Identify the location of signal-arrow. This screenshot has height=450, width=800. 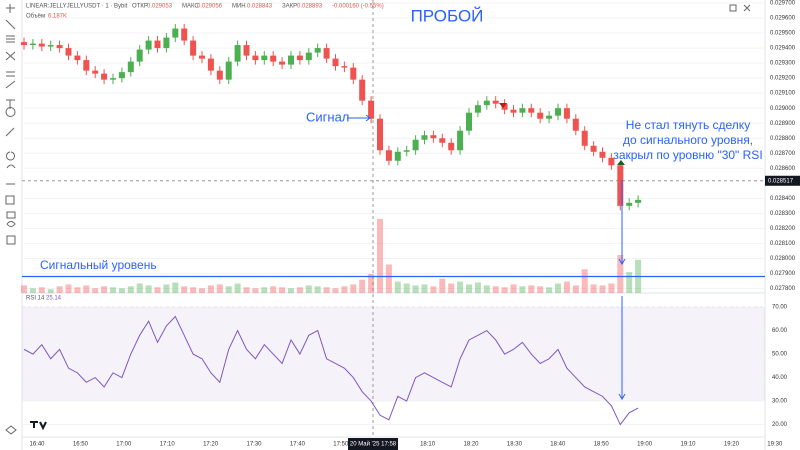
(359, 118).